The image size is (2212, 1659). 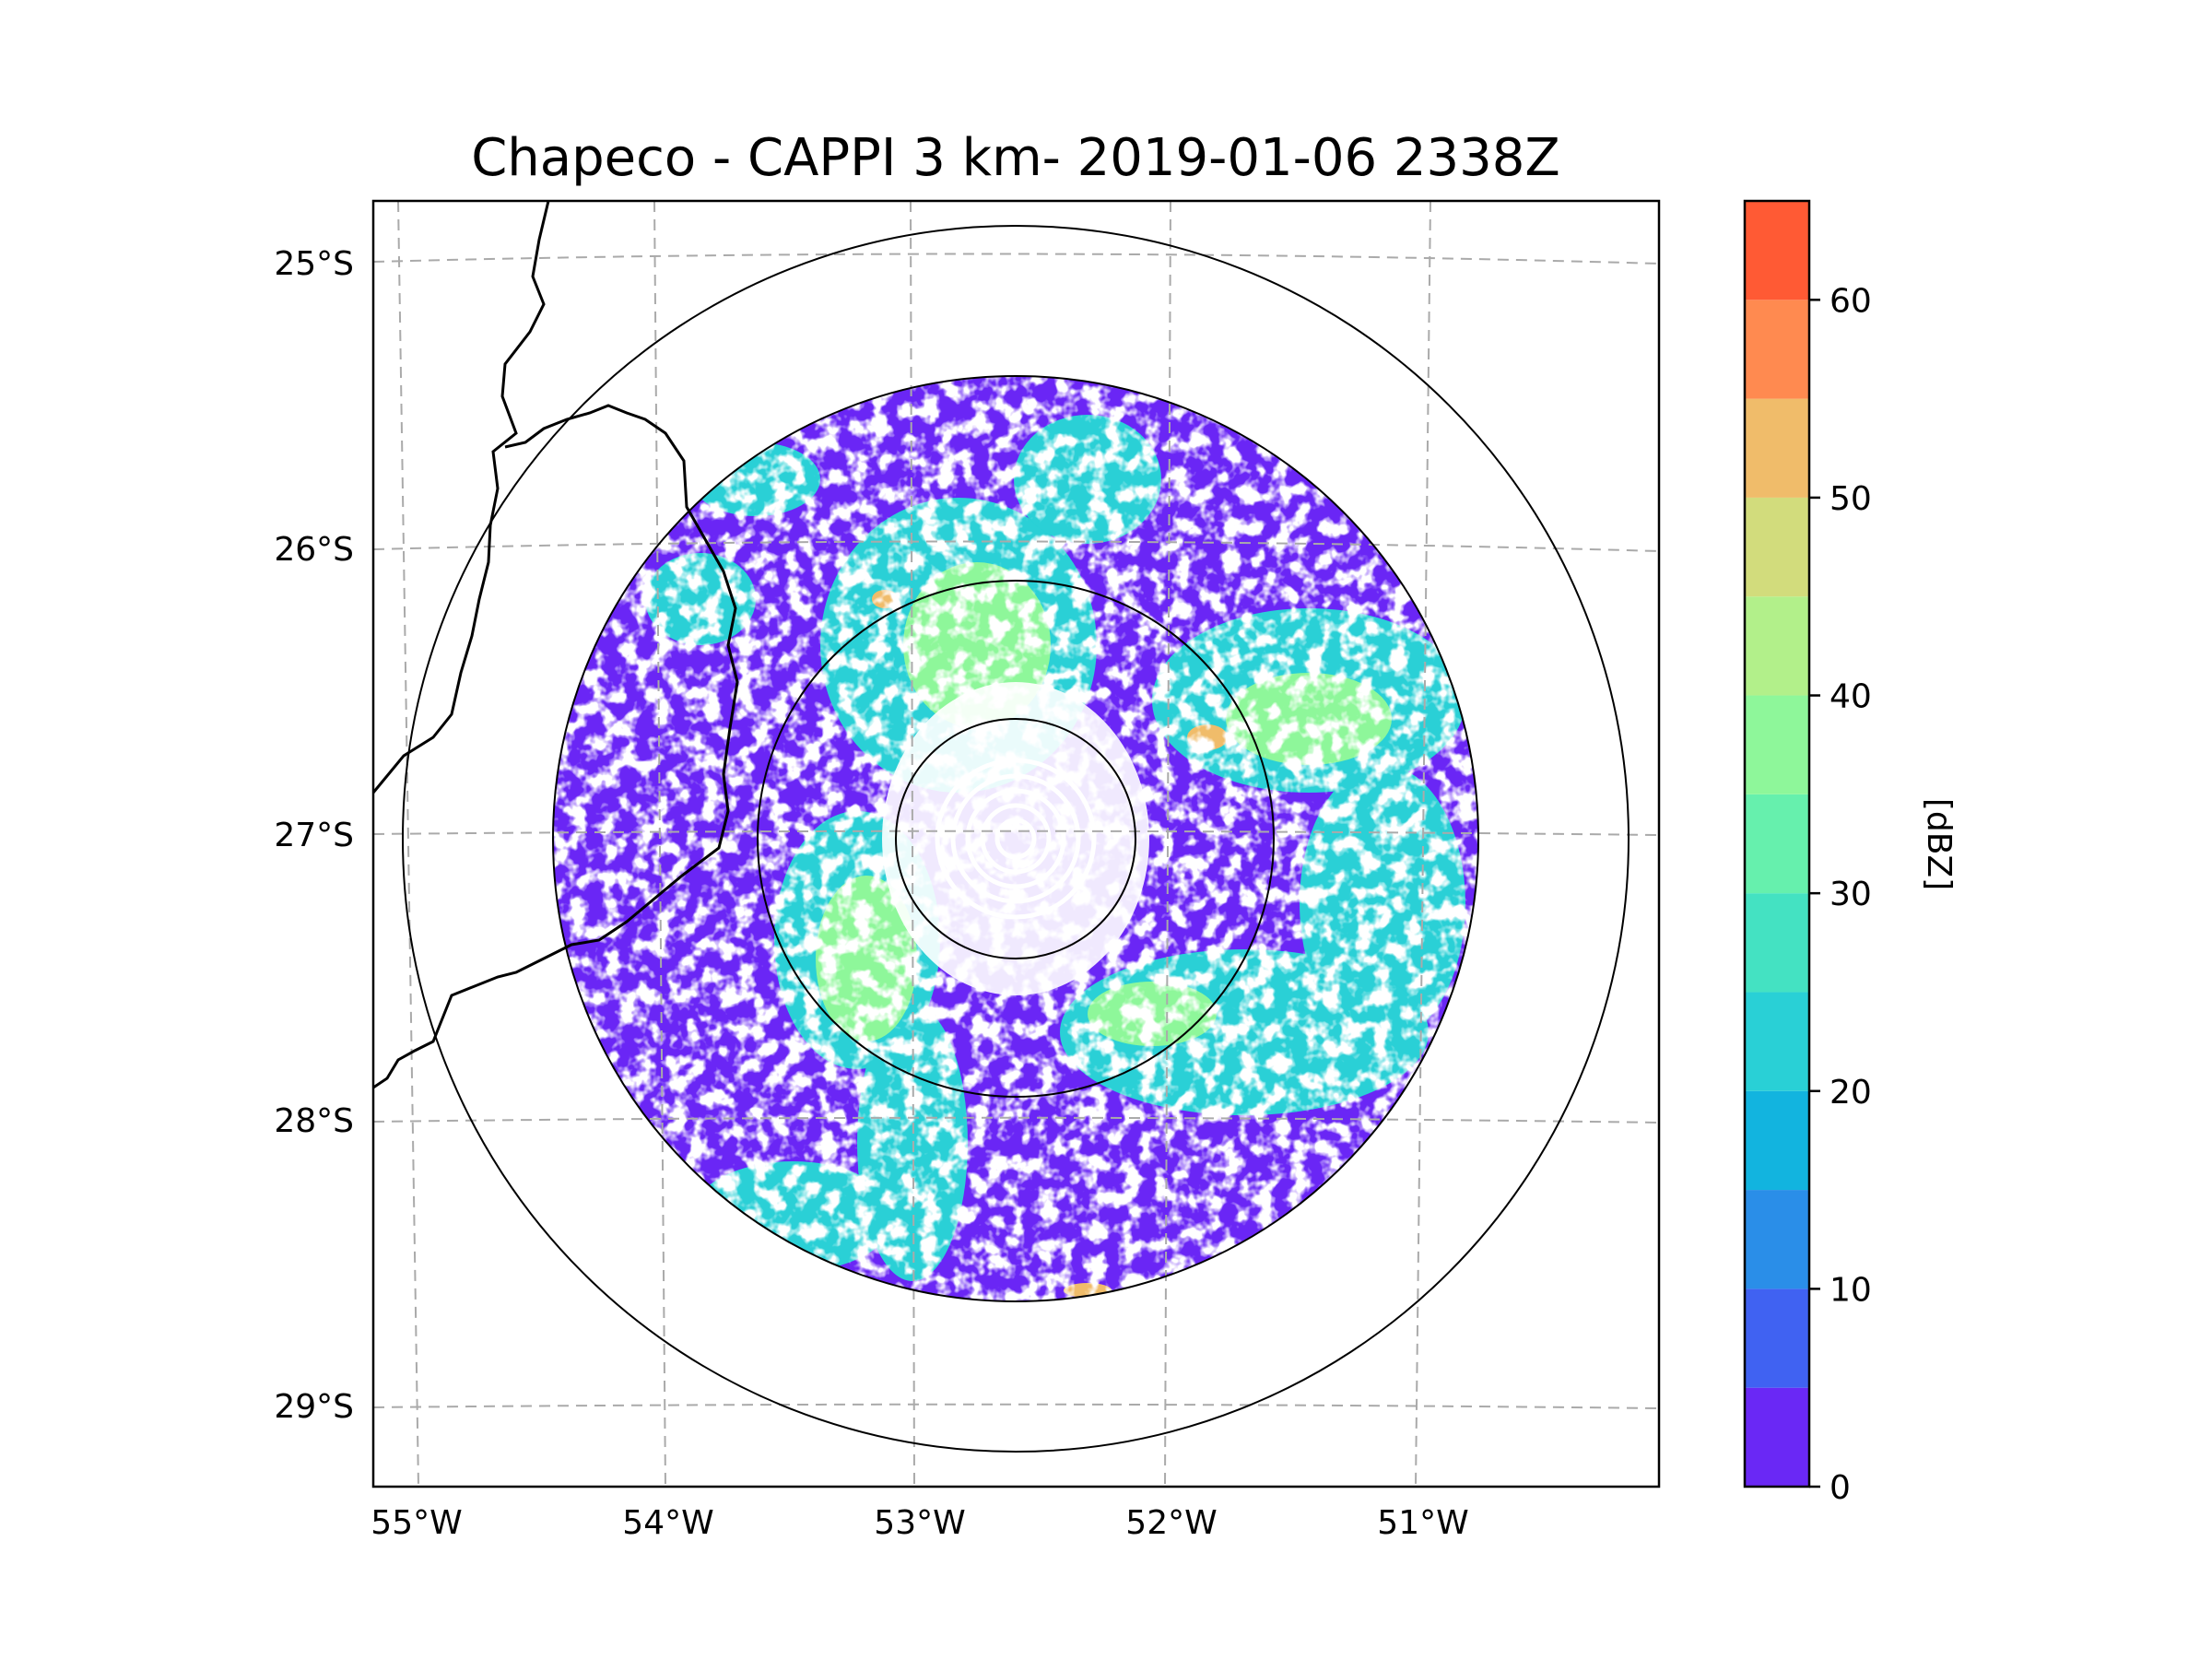 What do you see at coordinates (314, 1121) in the screenshot?
I see `lat-tick-label: 28°S` at bounding box center [314, 1121].